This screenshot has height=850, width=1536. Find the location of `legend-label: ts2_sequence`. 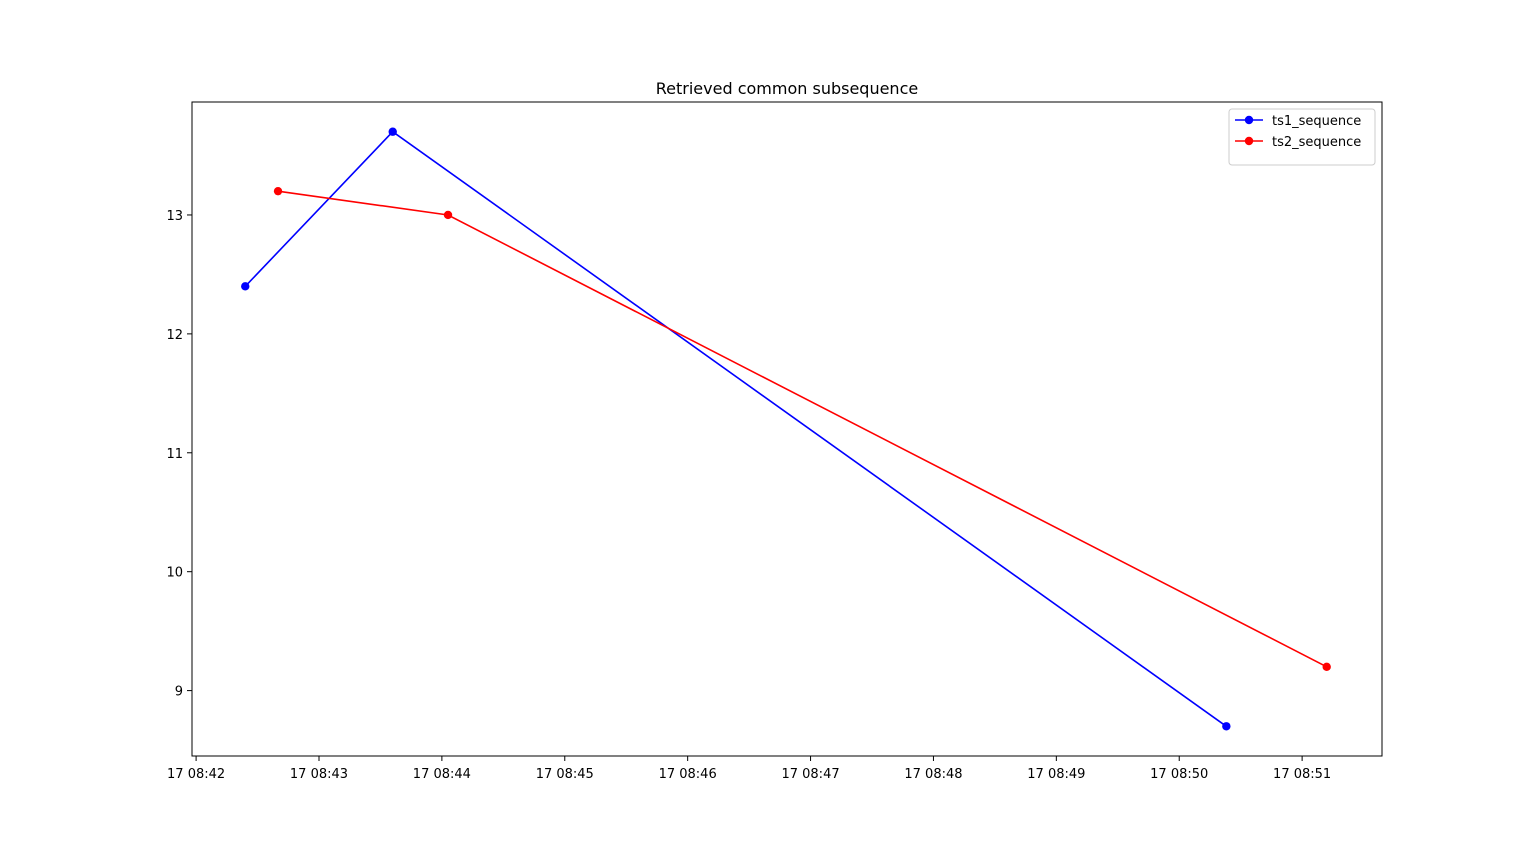

legend-label: ts2_sequence is located at coordinates (1316, 142).